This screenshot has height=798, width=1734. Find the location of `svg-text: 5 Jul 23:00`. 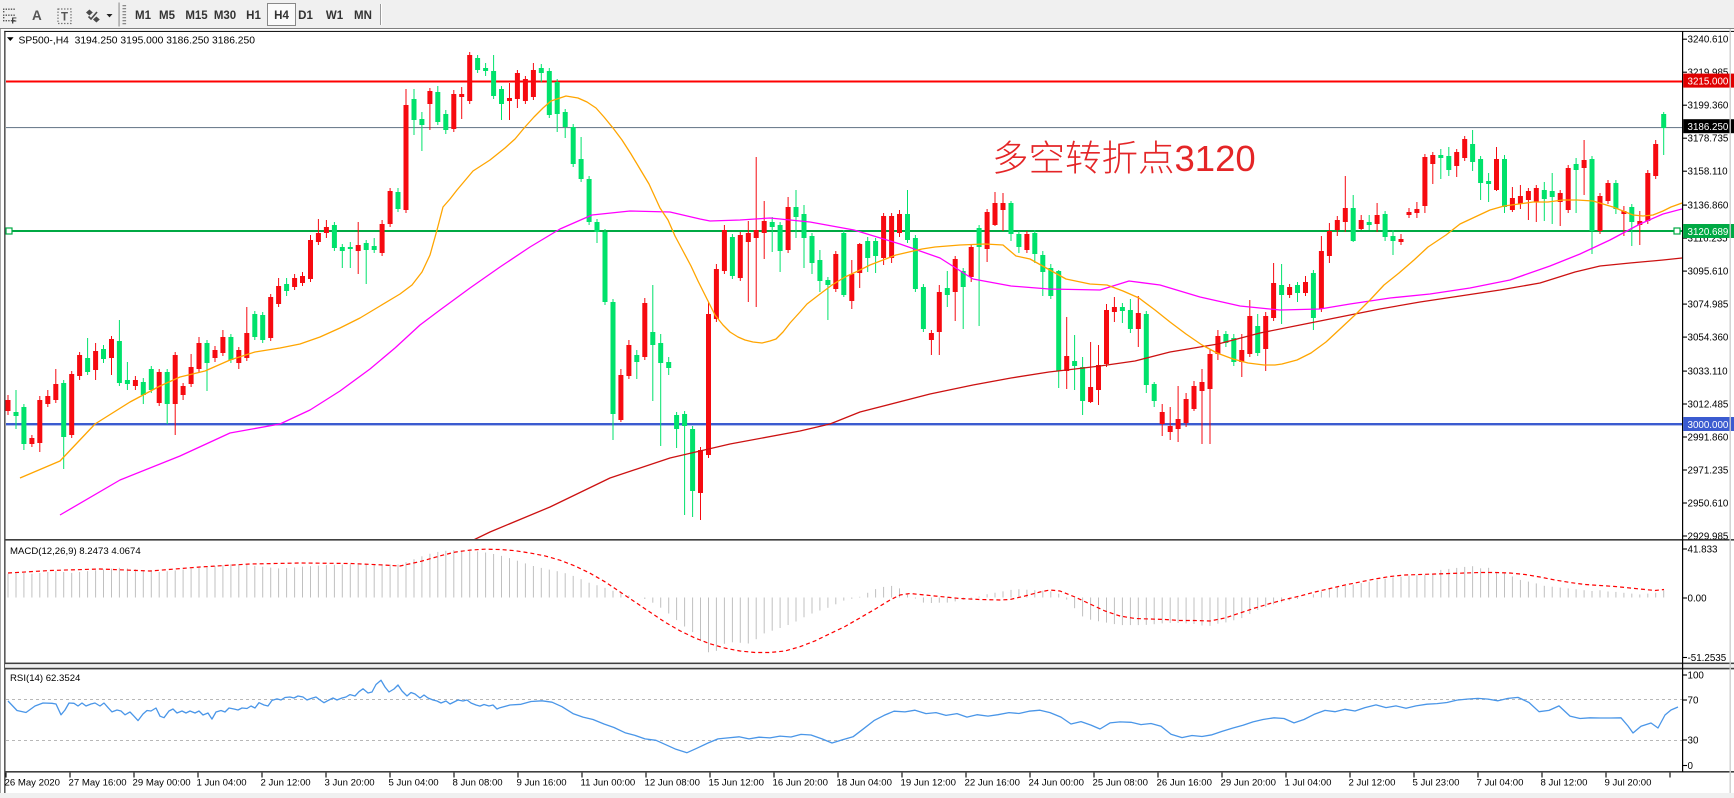

svg-text: 5 Jul 23:00 is located at coordinates (1436, 783).